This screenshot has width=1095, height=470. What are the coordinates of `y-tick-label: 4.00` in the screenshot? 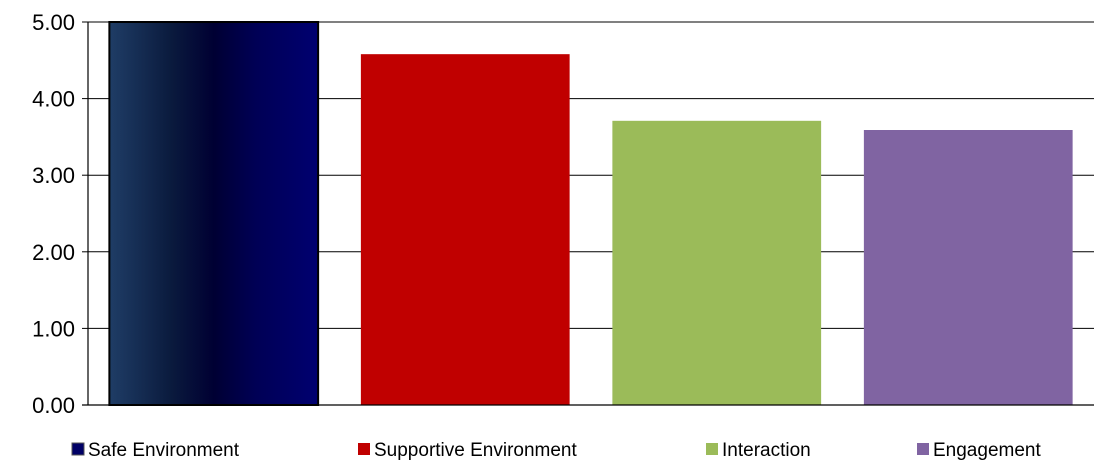 It's located at (53, 99).